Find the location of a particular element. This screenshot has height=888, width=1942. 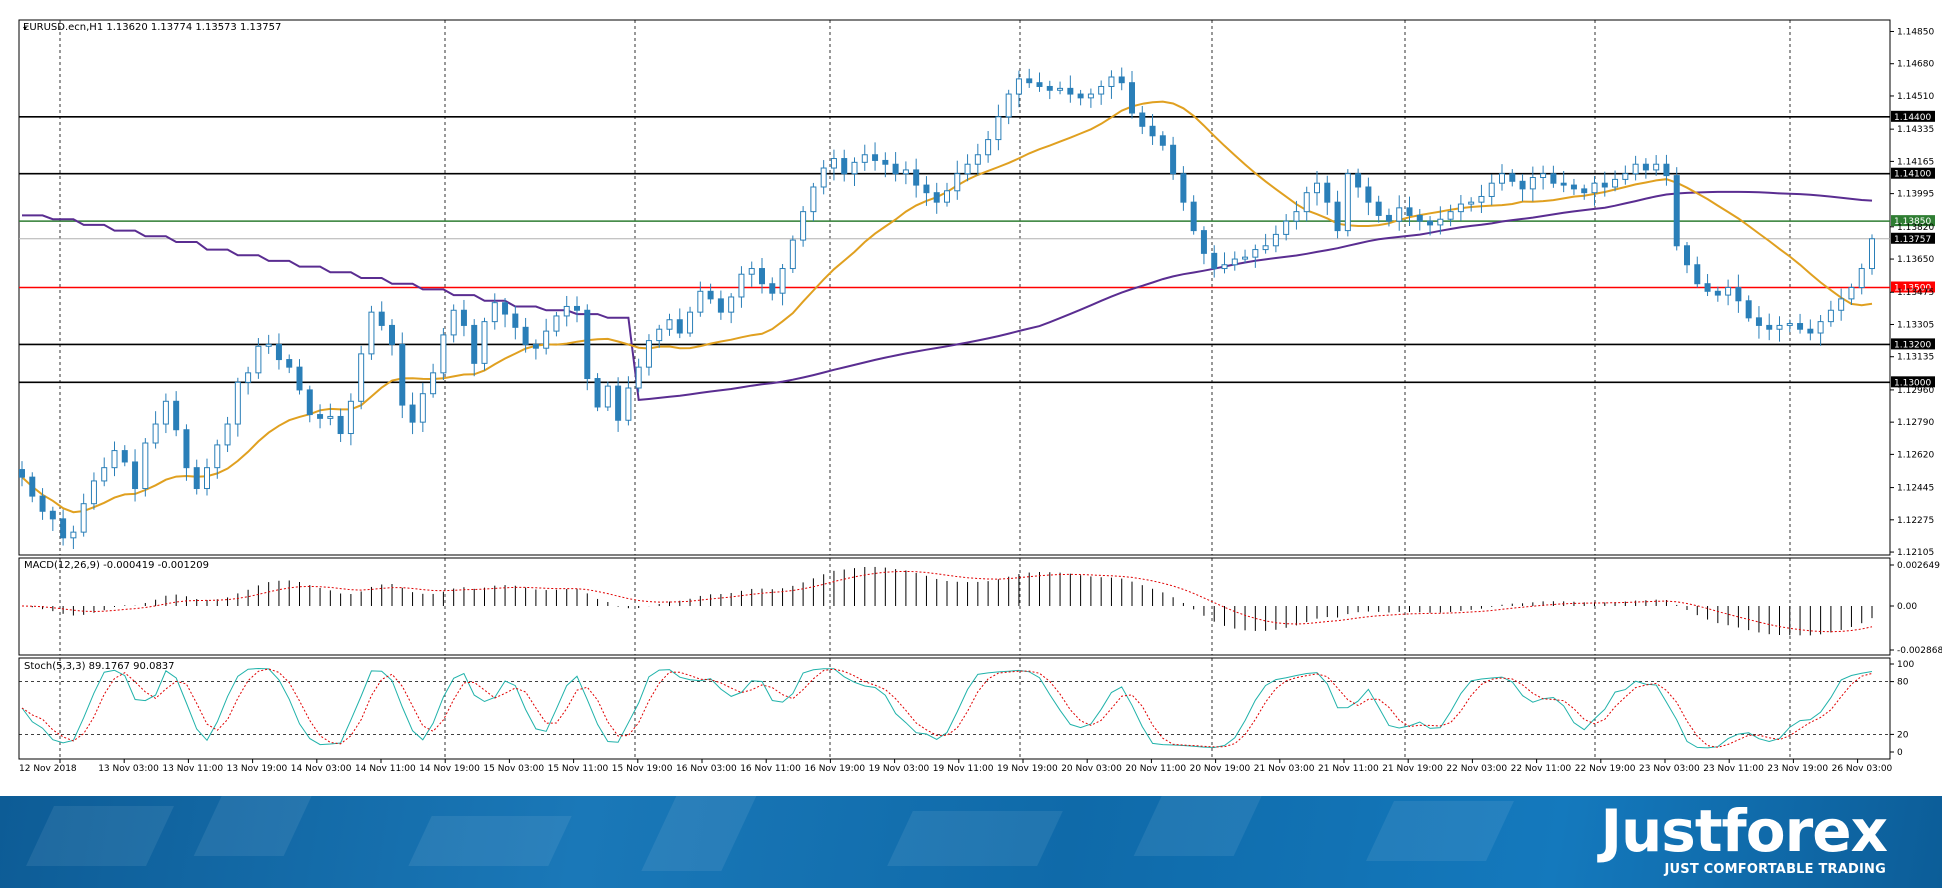

stoch-k-line is located at coordinates (947, 708).